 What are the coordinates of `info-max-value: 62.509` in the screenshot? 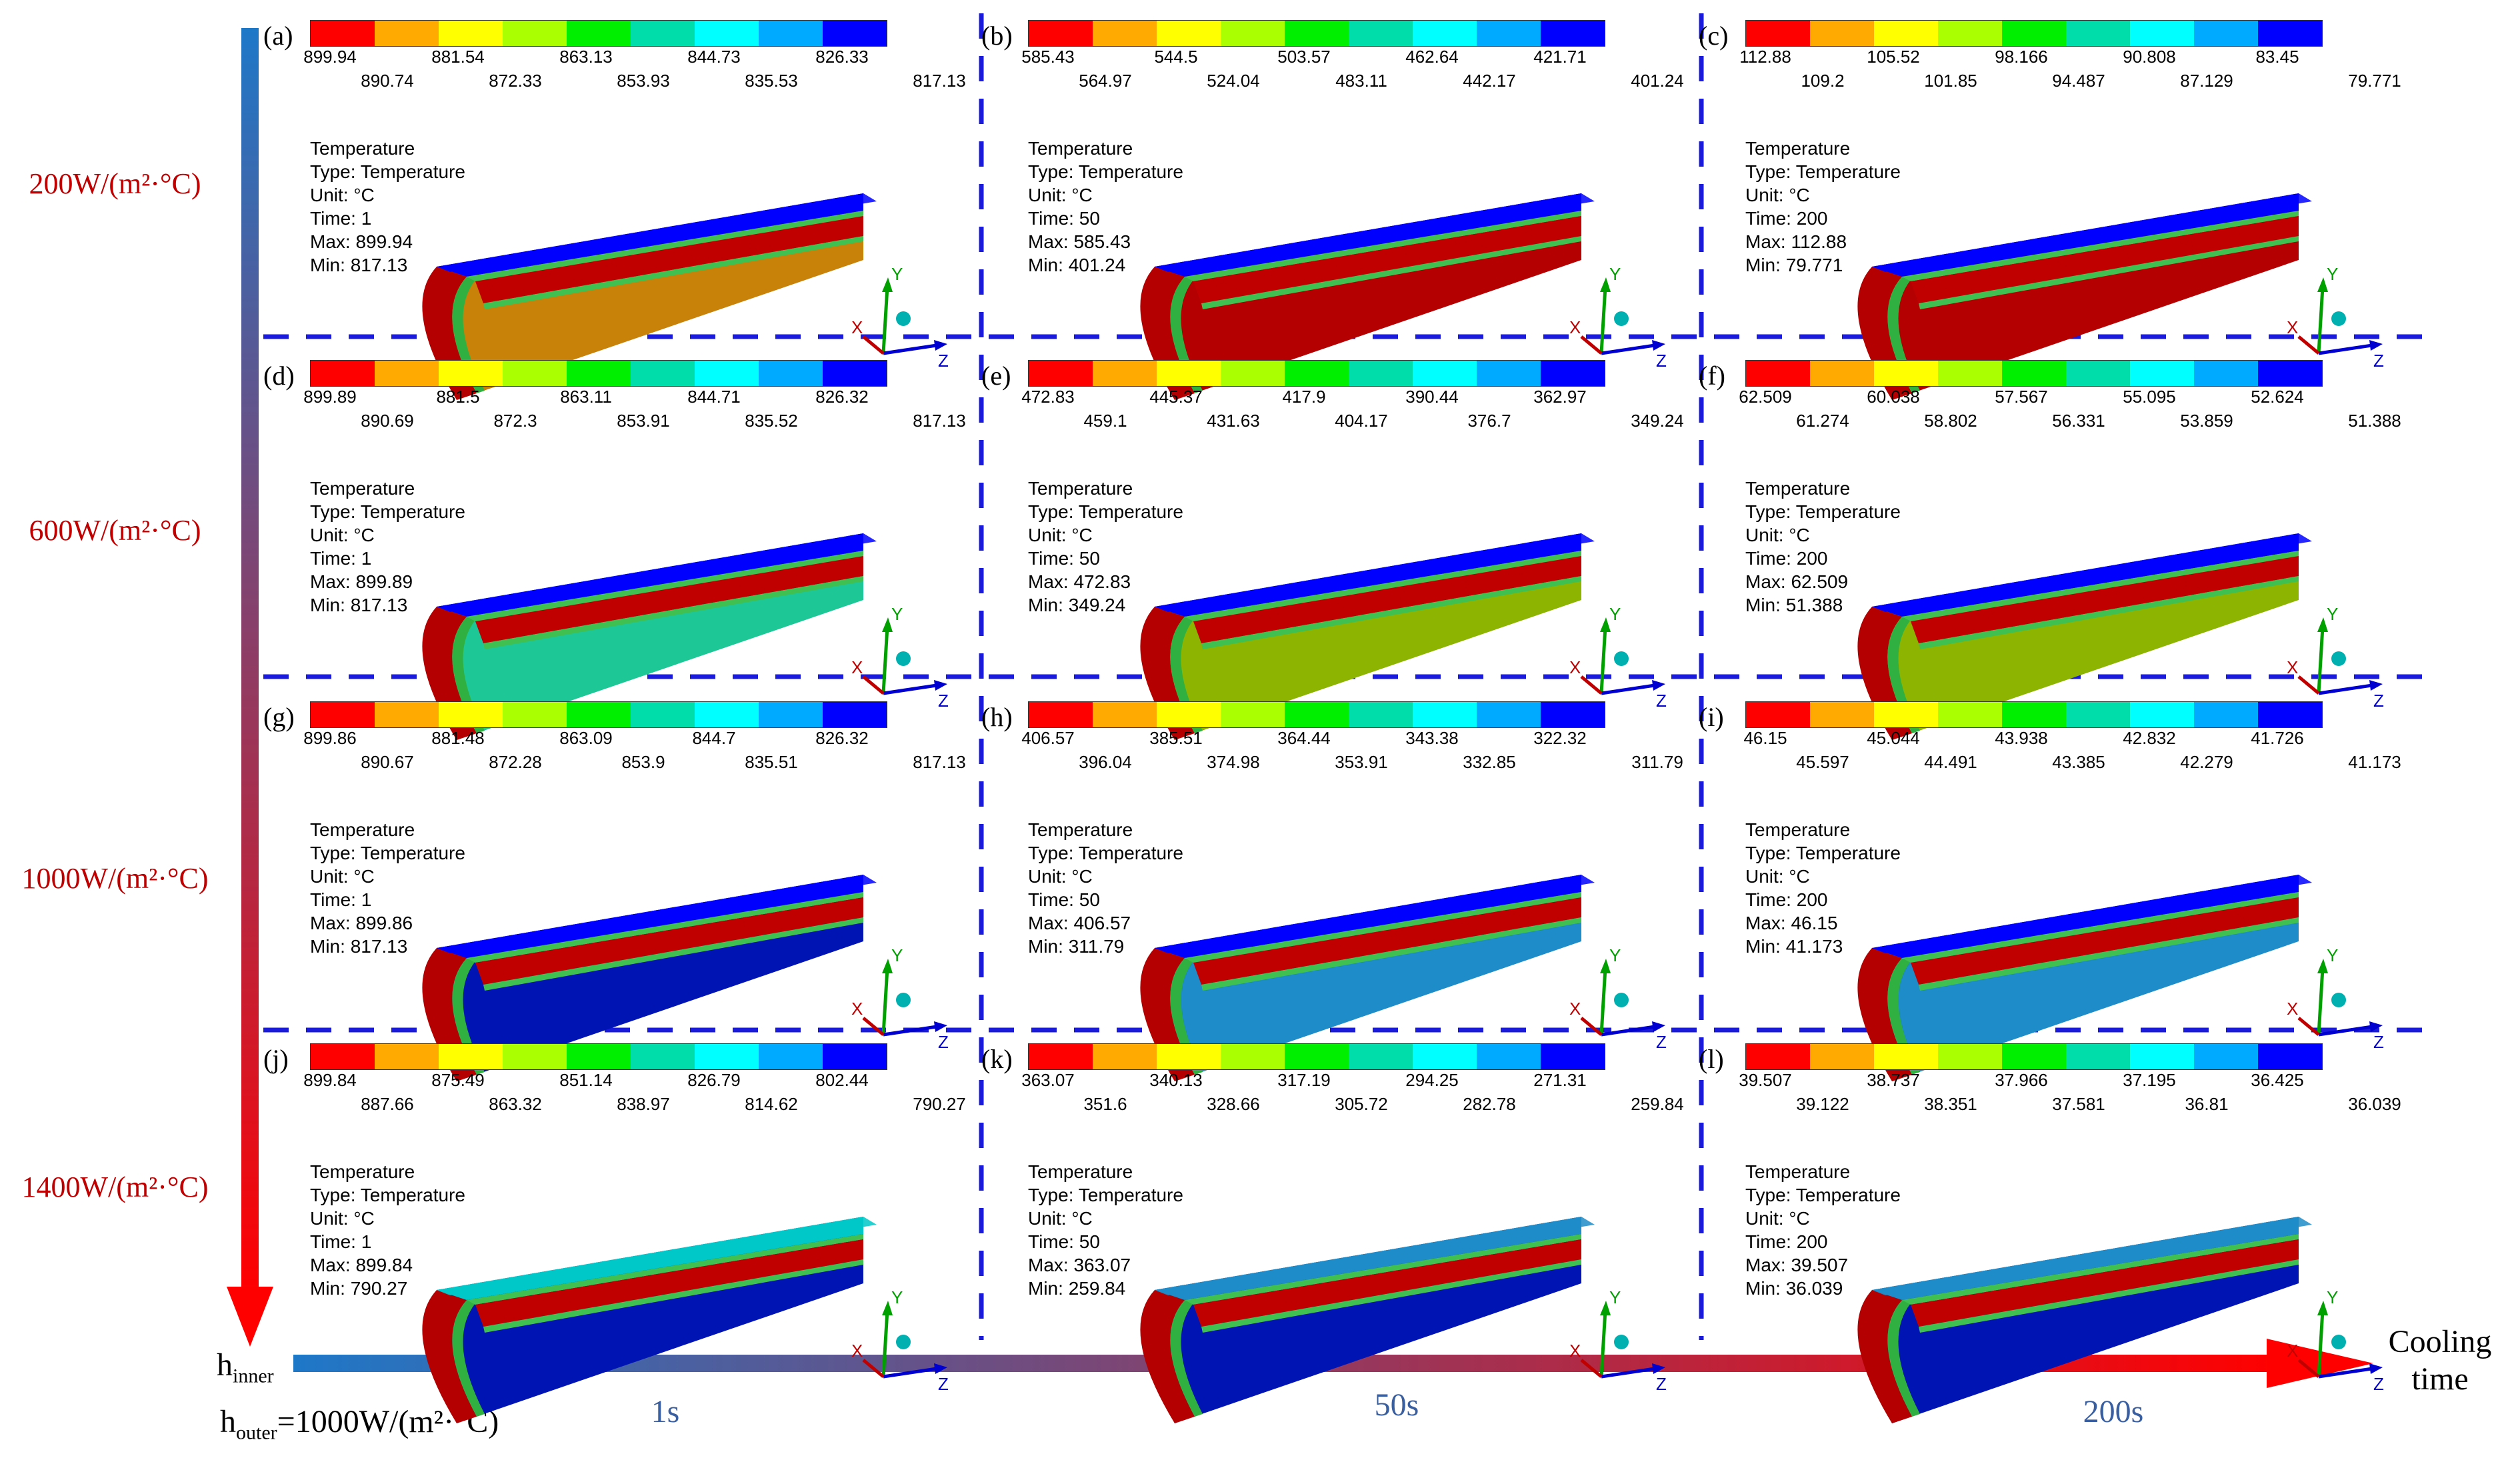 It's located at (1820, 581).